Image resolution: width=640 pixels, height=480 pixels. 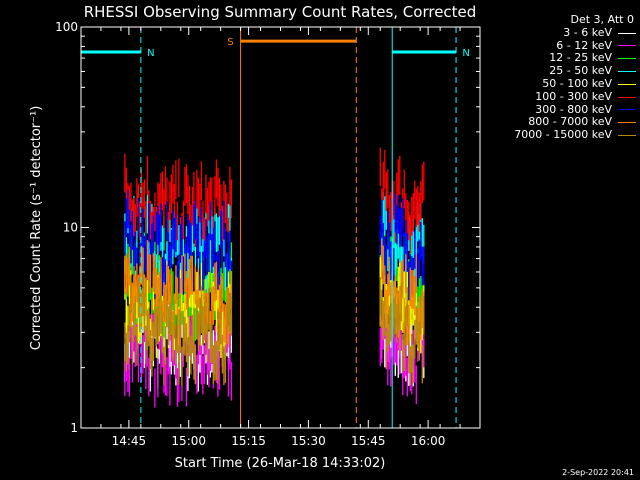 What do you see at coordinates (129, 441) in the screenshot?
I see `x-tick-label-0: 14:45` at bounding box center [129, 441].